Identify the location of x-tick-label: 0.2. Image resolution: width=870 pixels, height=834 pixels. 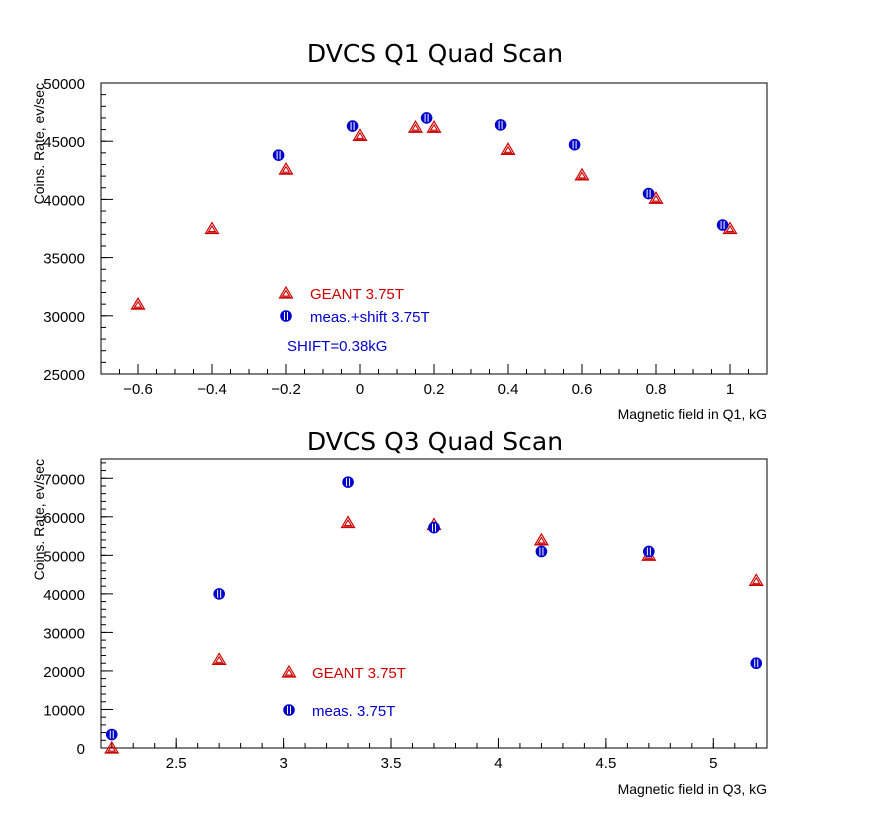
(434, 389).